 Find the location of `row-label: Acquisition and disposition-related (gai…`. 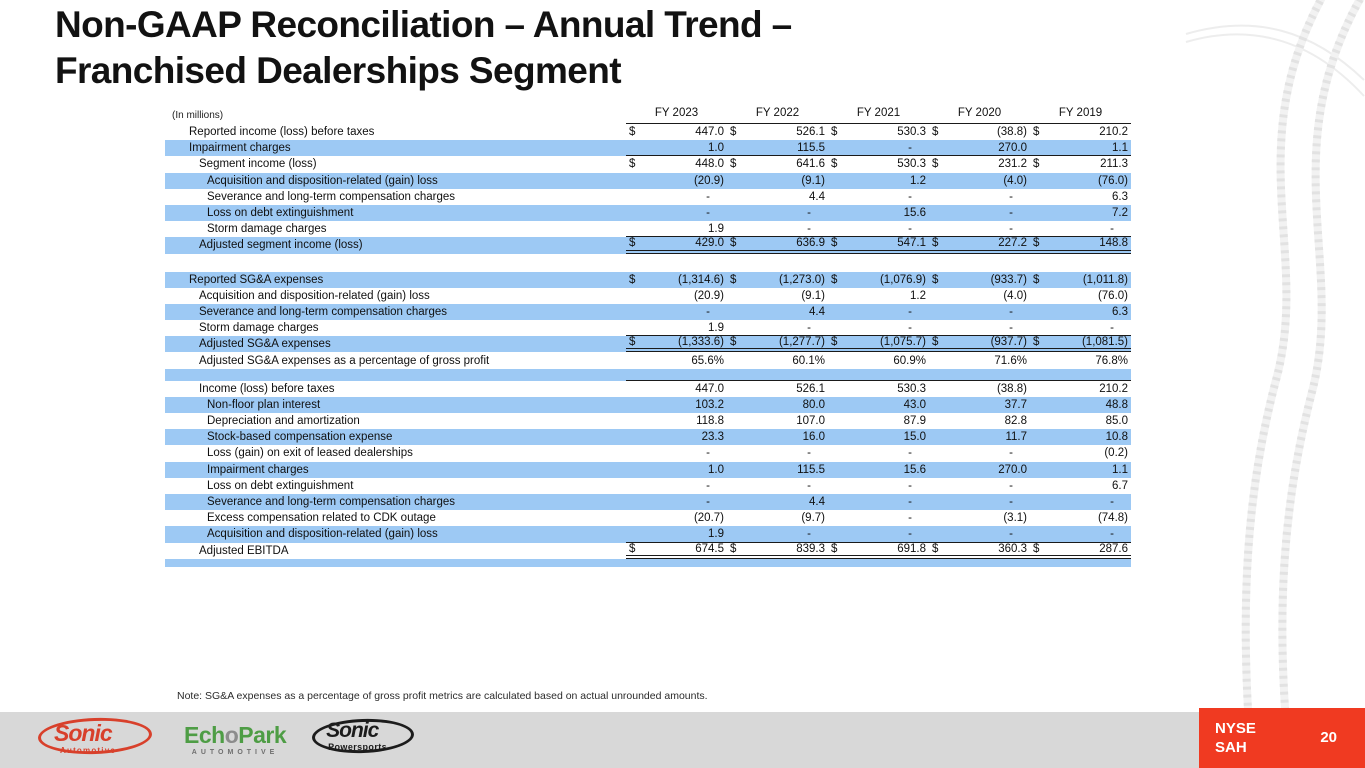

row-label: Acquisition and disposition-related (gai… is located at coordinates (314, 295).